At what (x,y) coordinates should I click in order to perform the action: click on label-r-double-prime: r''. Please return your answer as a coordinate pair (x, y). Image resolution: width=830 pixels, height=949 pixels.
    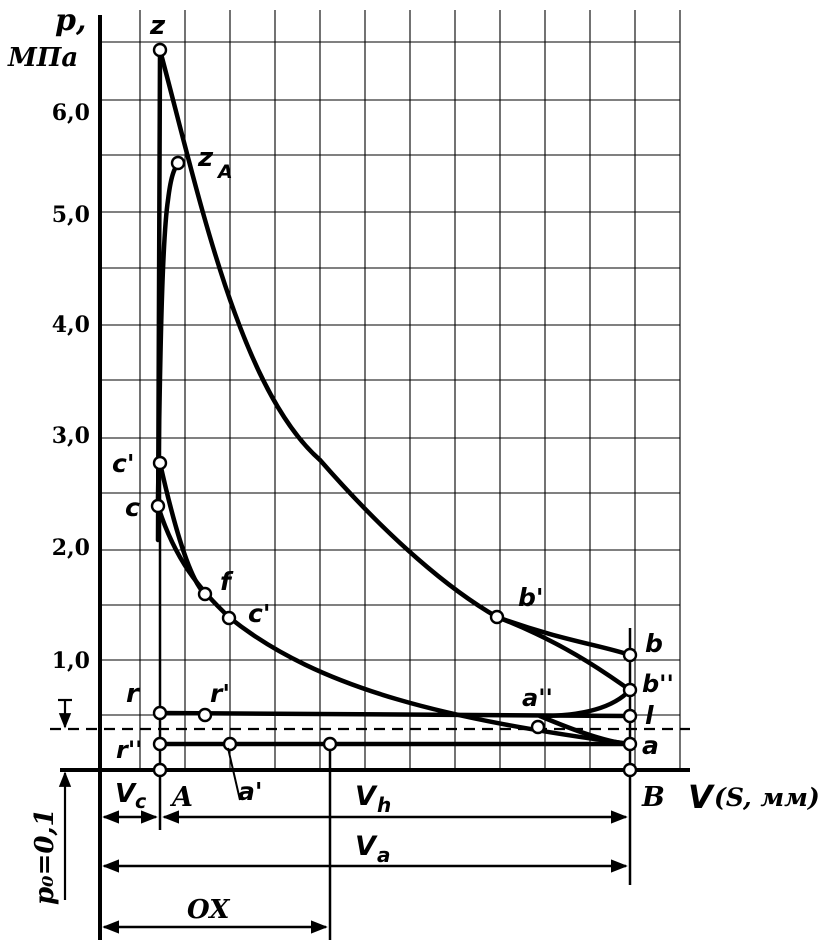
    Looking at the image, I should click on (129, 750).